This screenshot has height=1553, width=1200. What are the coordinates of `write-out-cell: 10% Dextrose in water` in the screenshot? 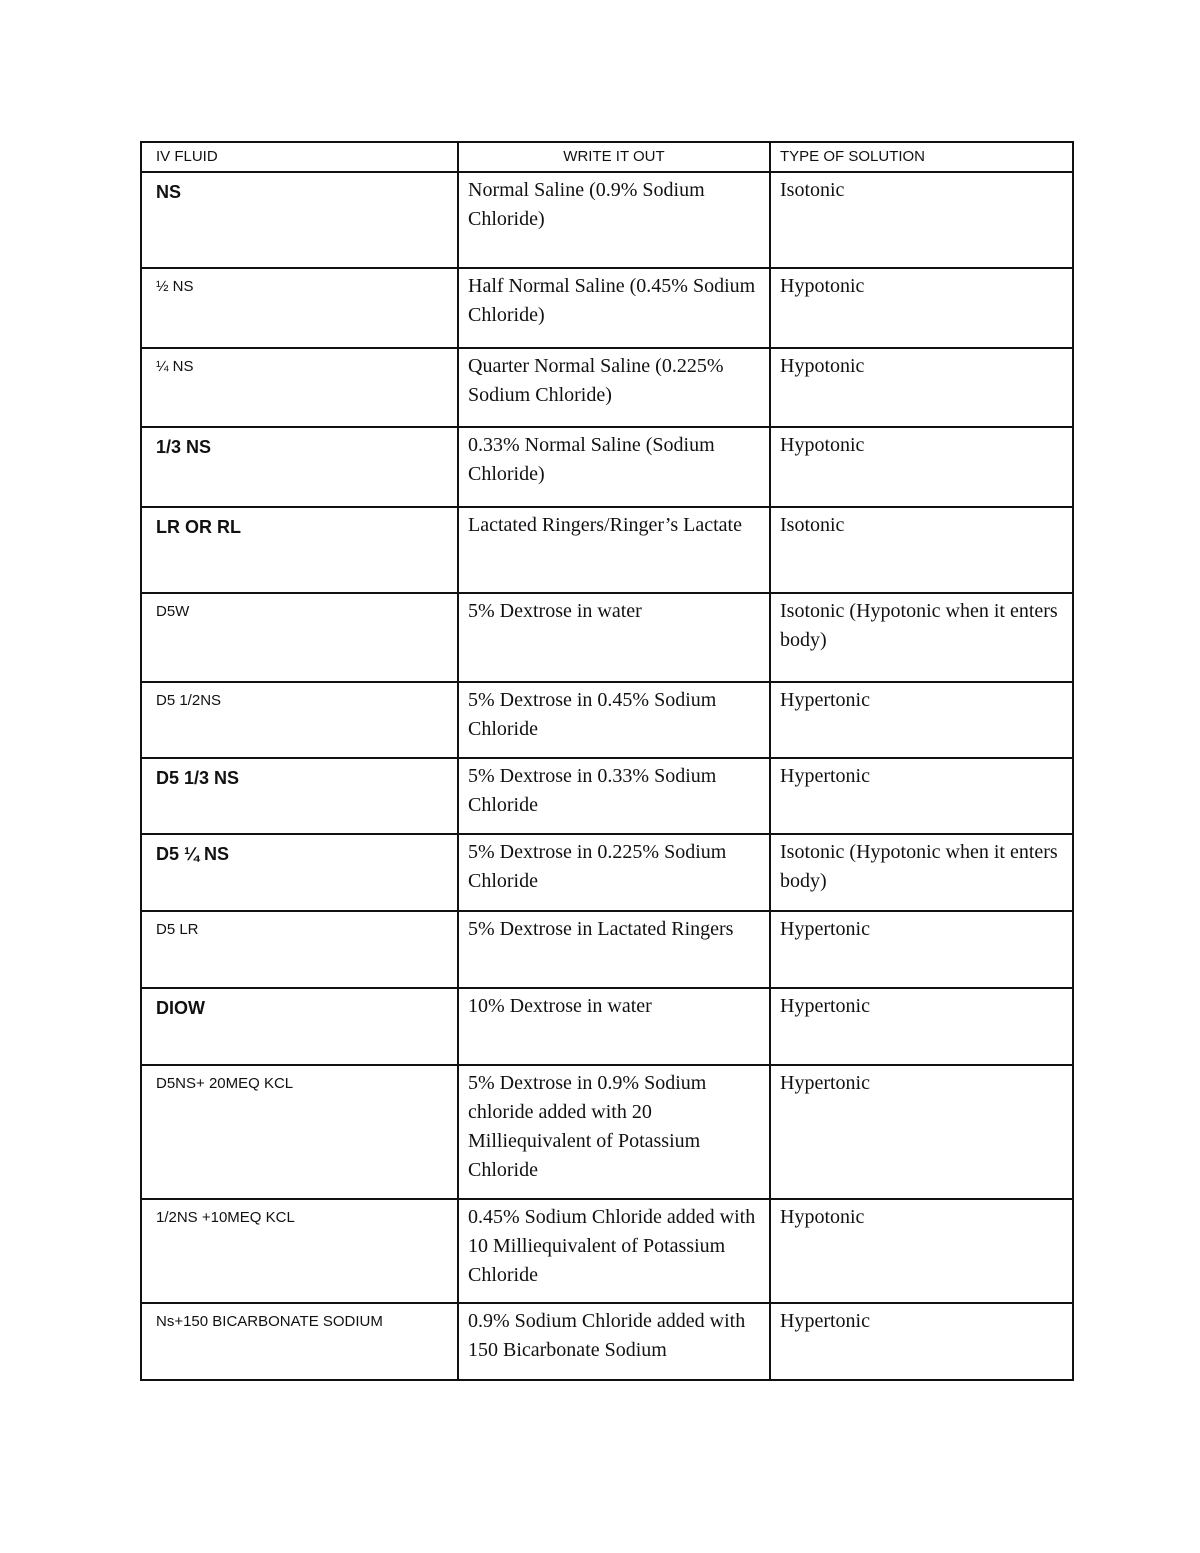 It's located at (614, 1026).